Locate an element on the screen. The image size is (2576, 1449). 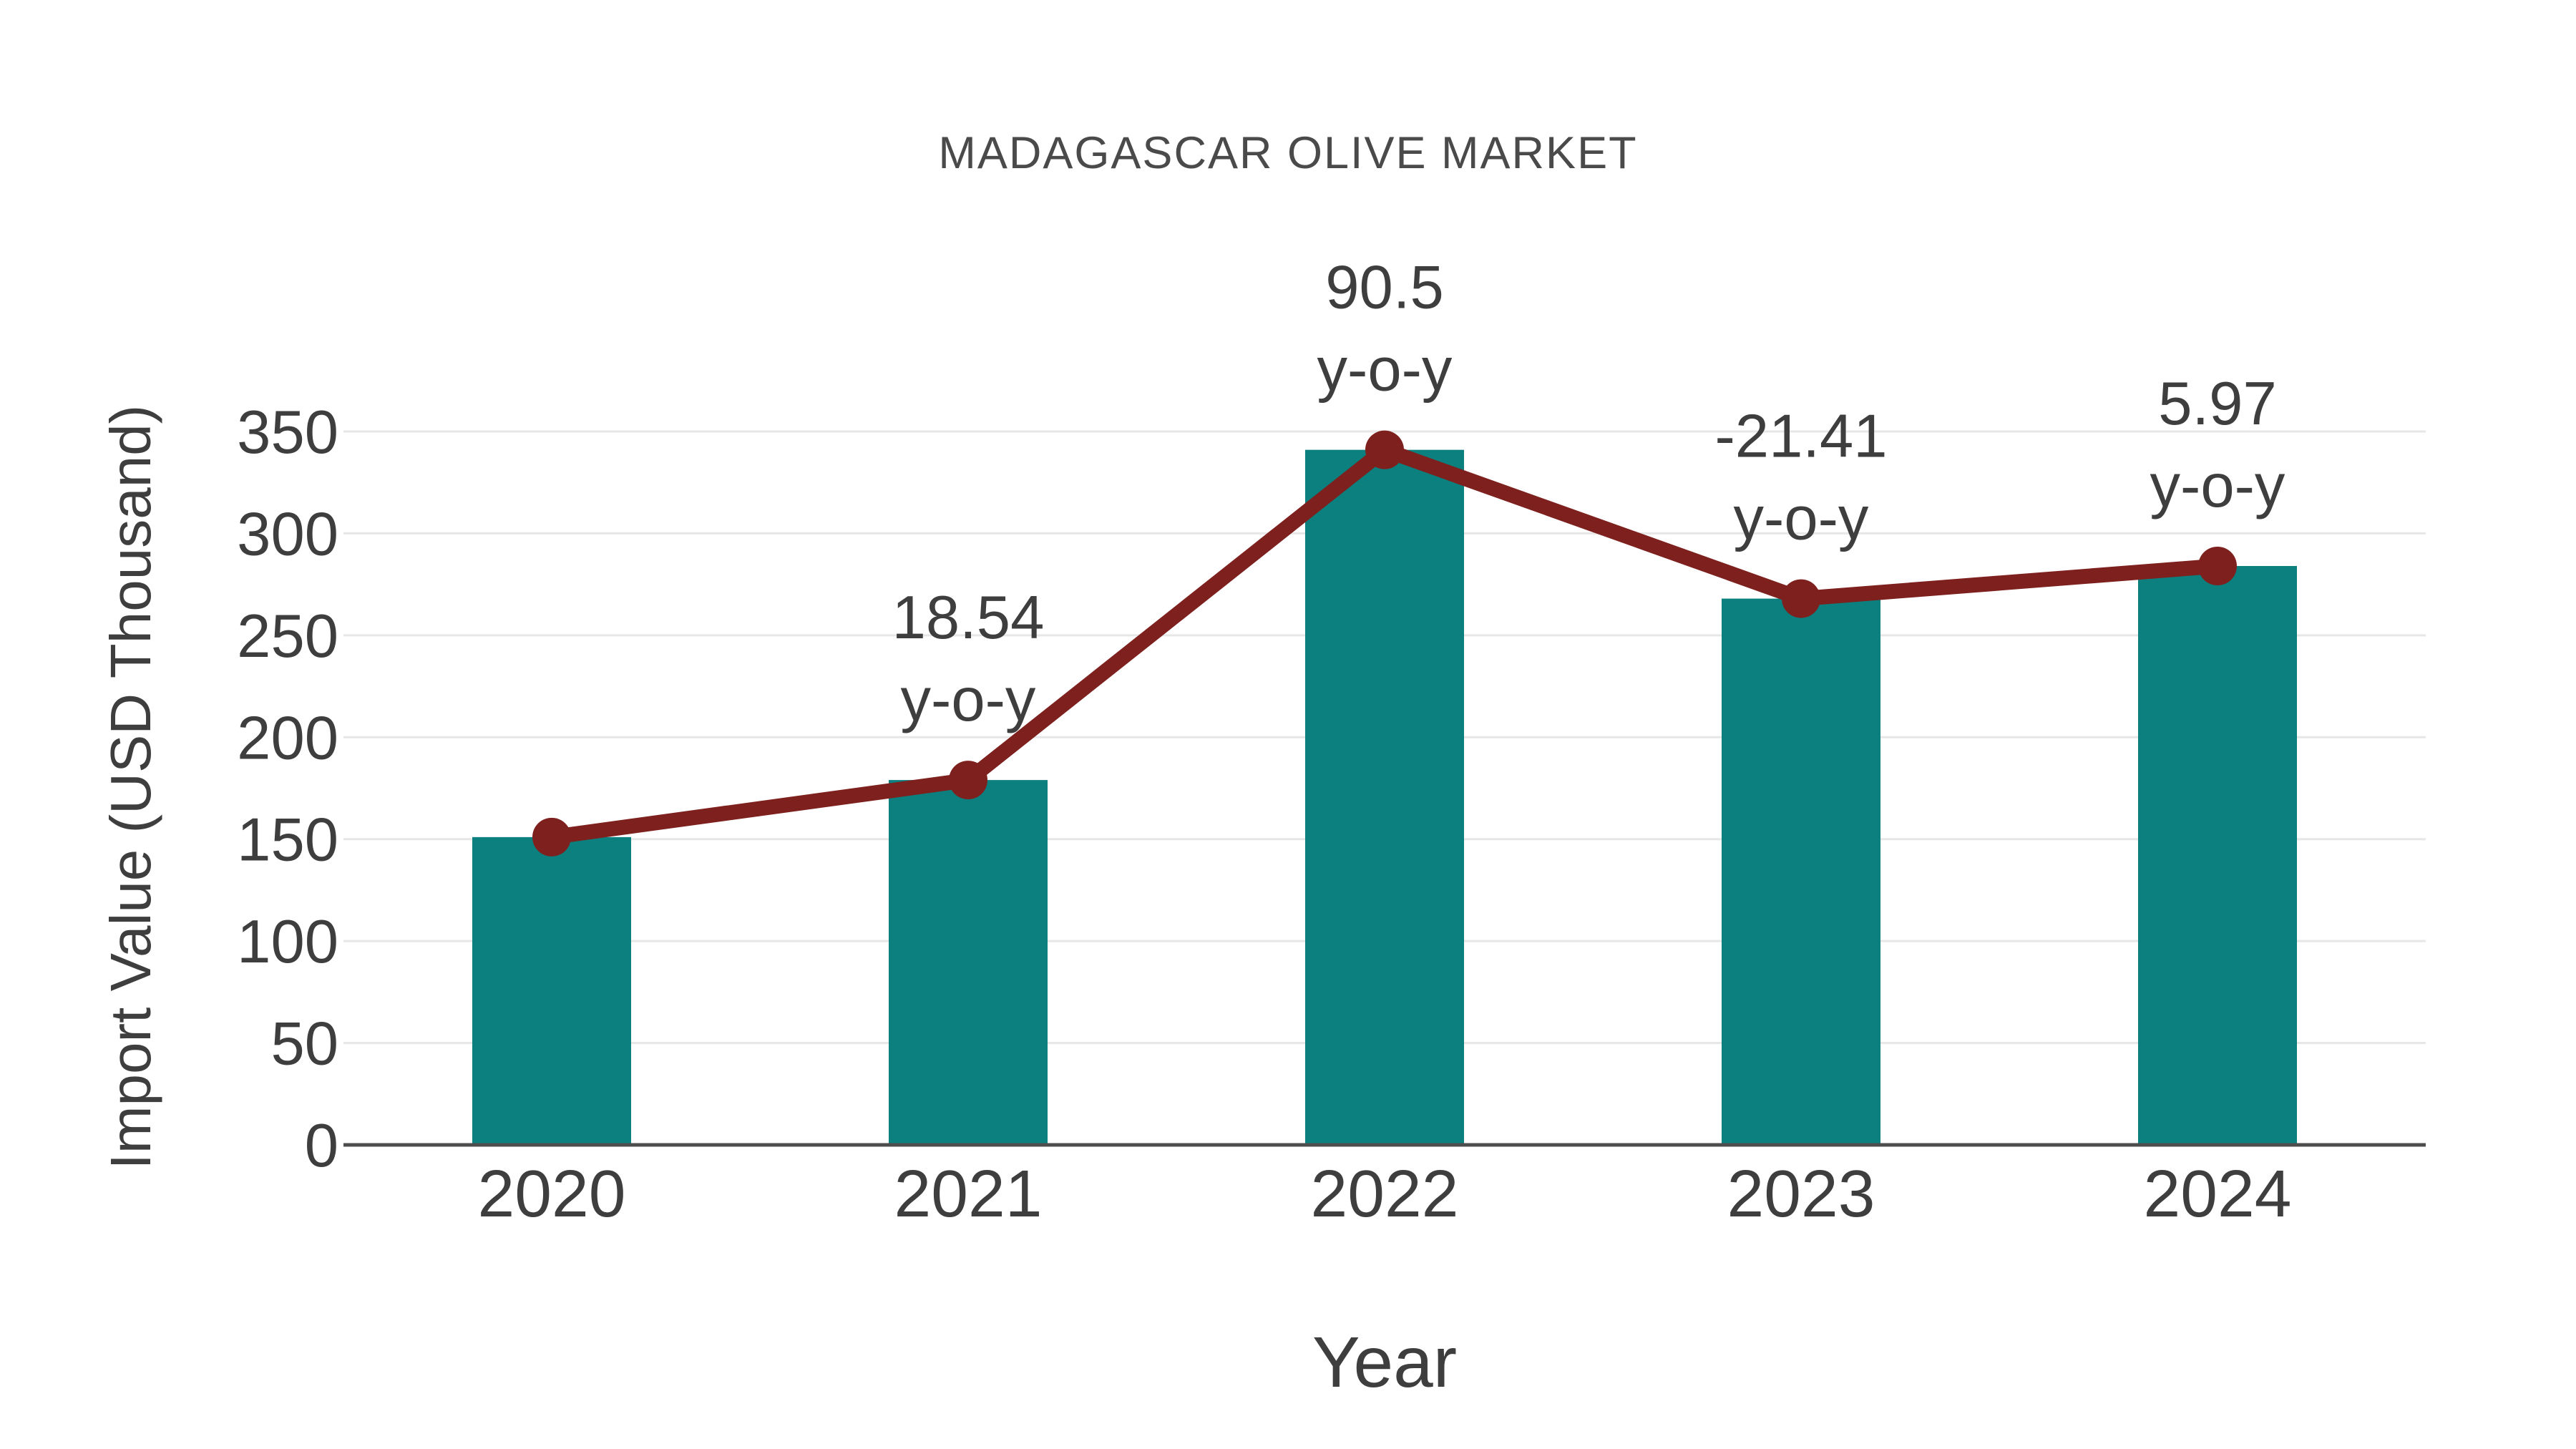
yoy-suffix-2023: y-o-y is located at coordinates (1801, 519).